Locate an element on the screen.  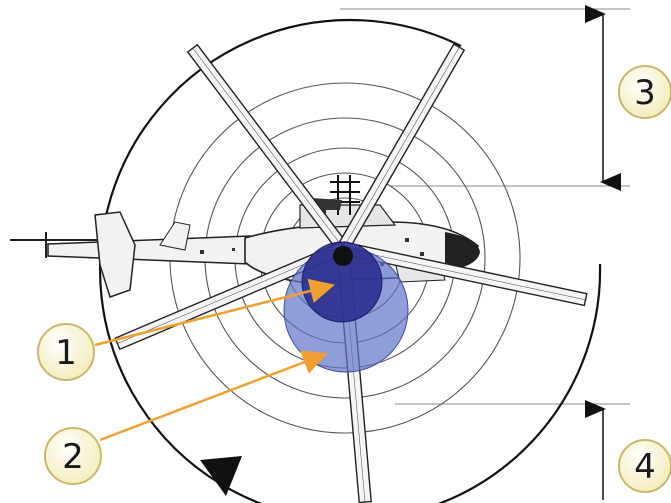
callout-4: 4 is located at coordinates (644, 466).